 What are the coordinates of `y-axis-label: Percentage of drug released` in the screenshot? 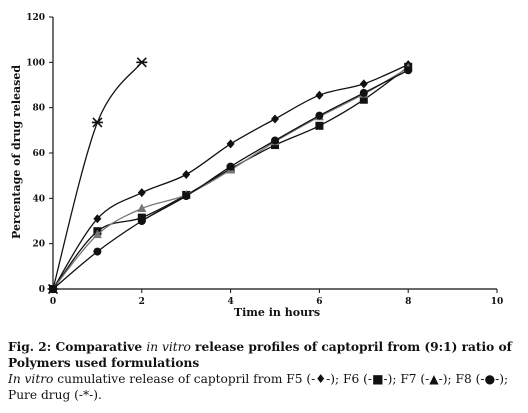 It's located at (16, 152).